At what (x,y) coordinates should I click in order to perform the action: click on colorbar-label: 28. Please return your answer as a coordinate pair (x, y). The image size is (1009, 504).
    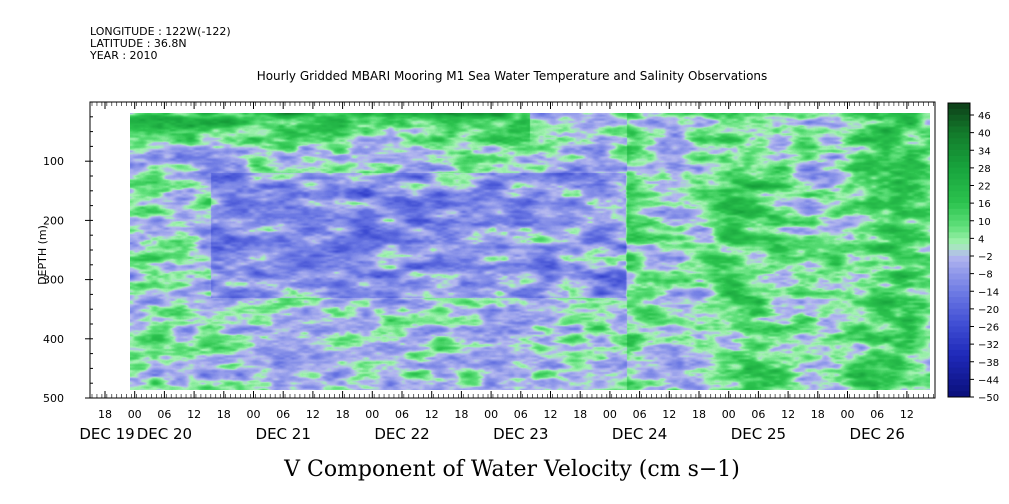
    Looking at the image, I should click on (984, 169).